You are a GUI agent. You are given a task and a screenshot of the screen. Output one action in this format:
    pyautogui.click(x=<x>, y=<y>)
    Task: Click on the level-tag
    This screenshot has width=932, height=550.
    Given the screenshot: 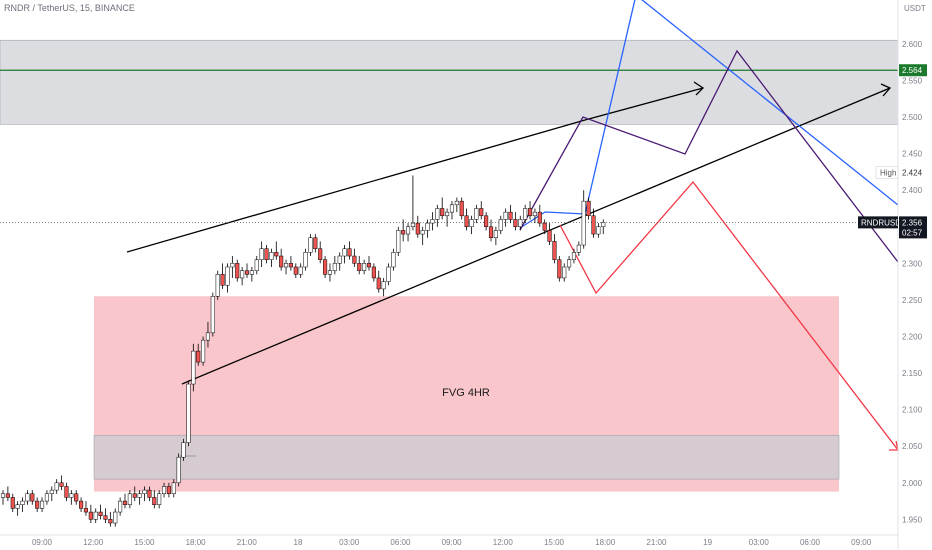 What is the action you would take?
    pyautogui.click(x=913, y=70)
    